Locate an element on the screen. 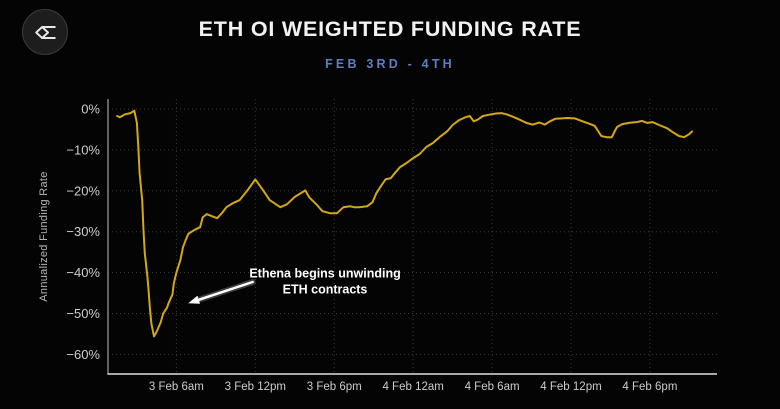  annotation-text-line2: ETH contracts is located at coordinates (325, 289).